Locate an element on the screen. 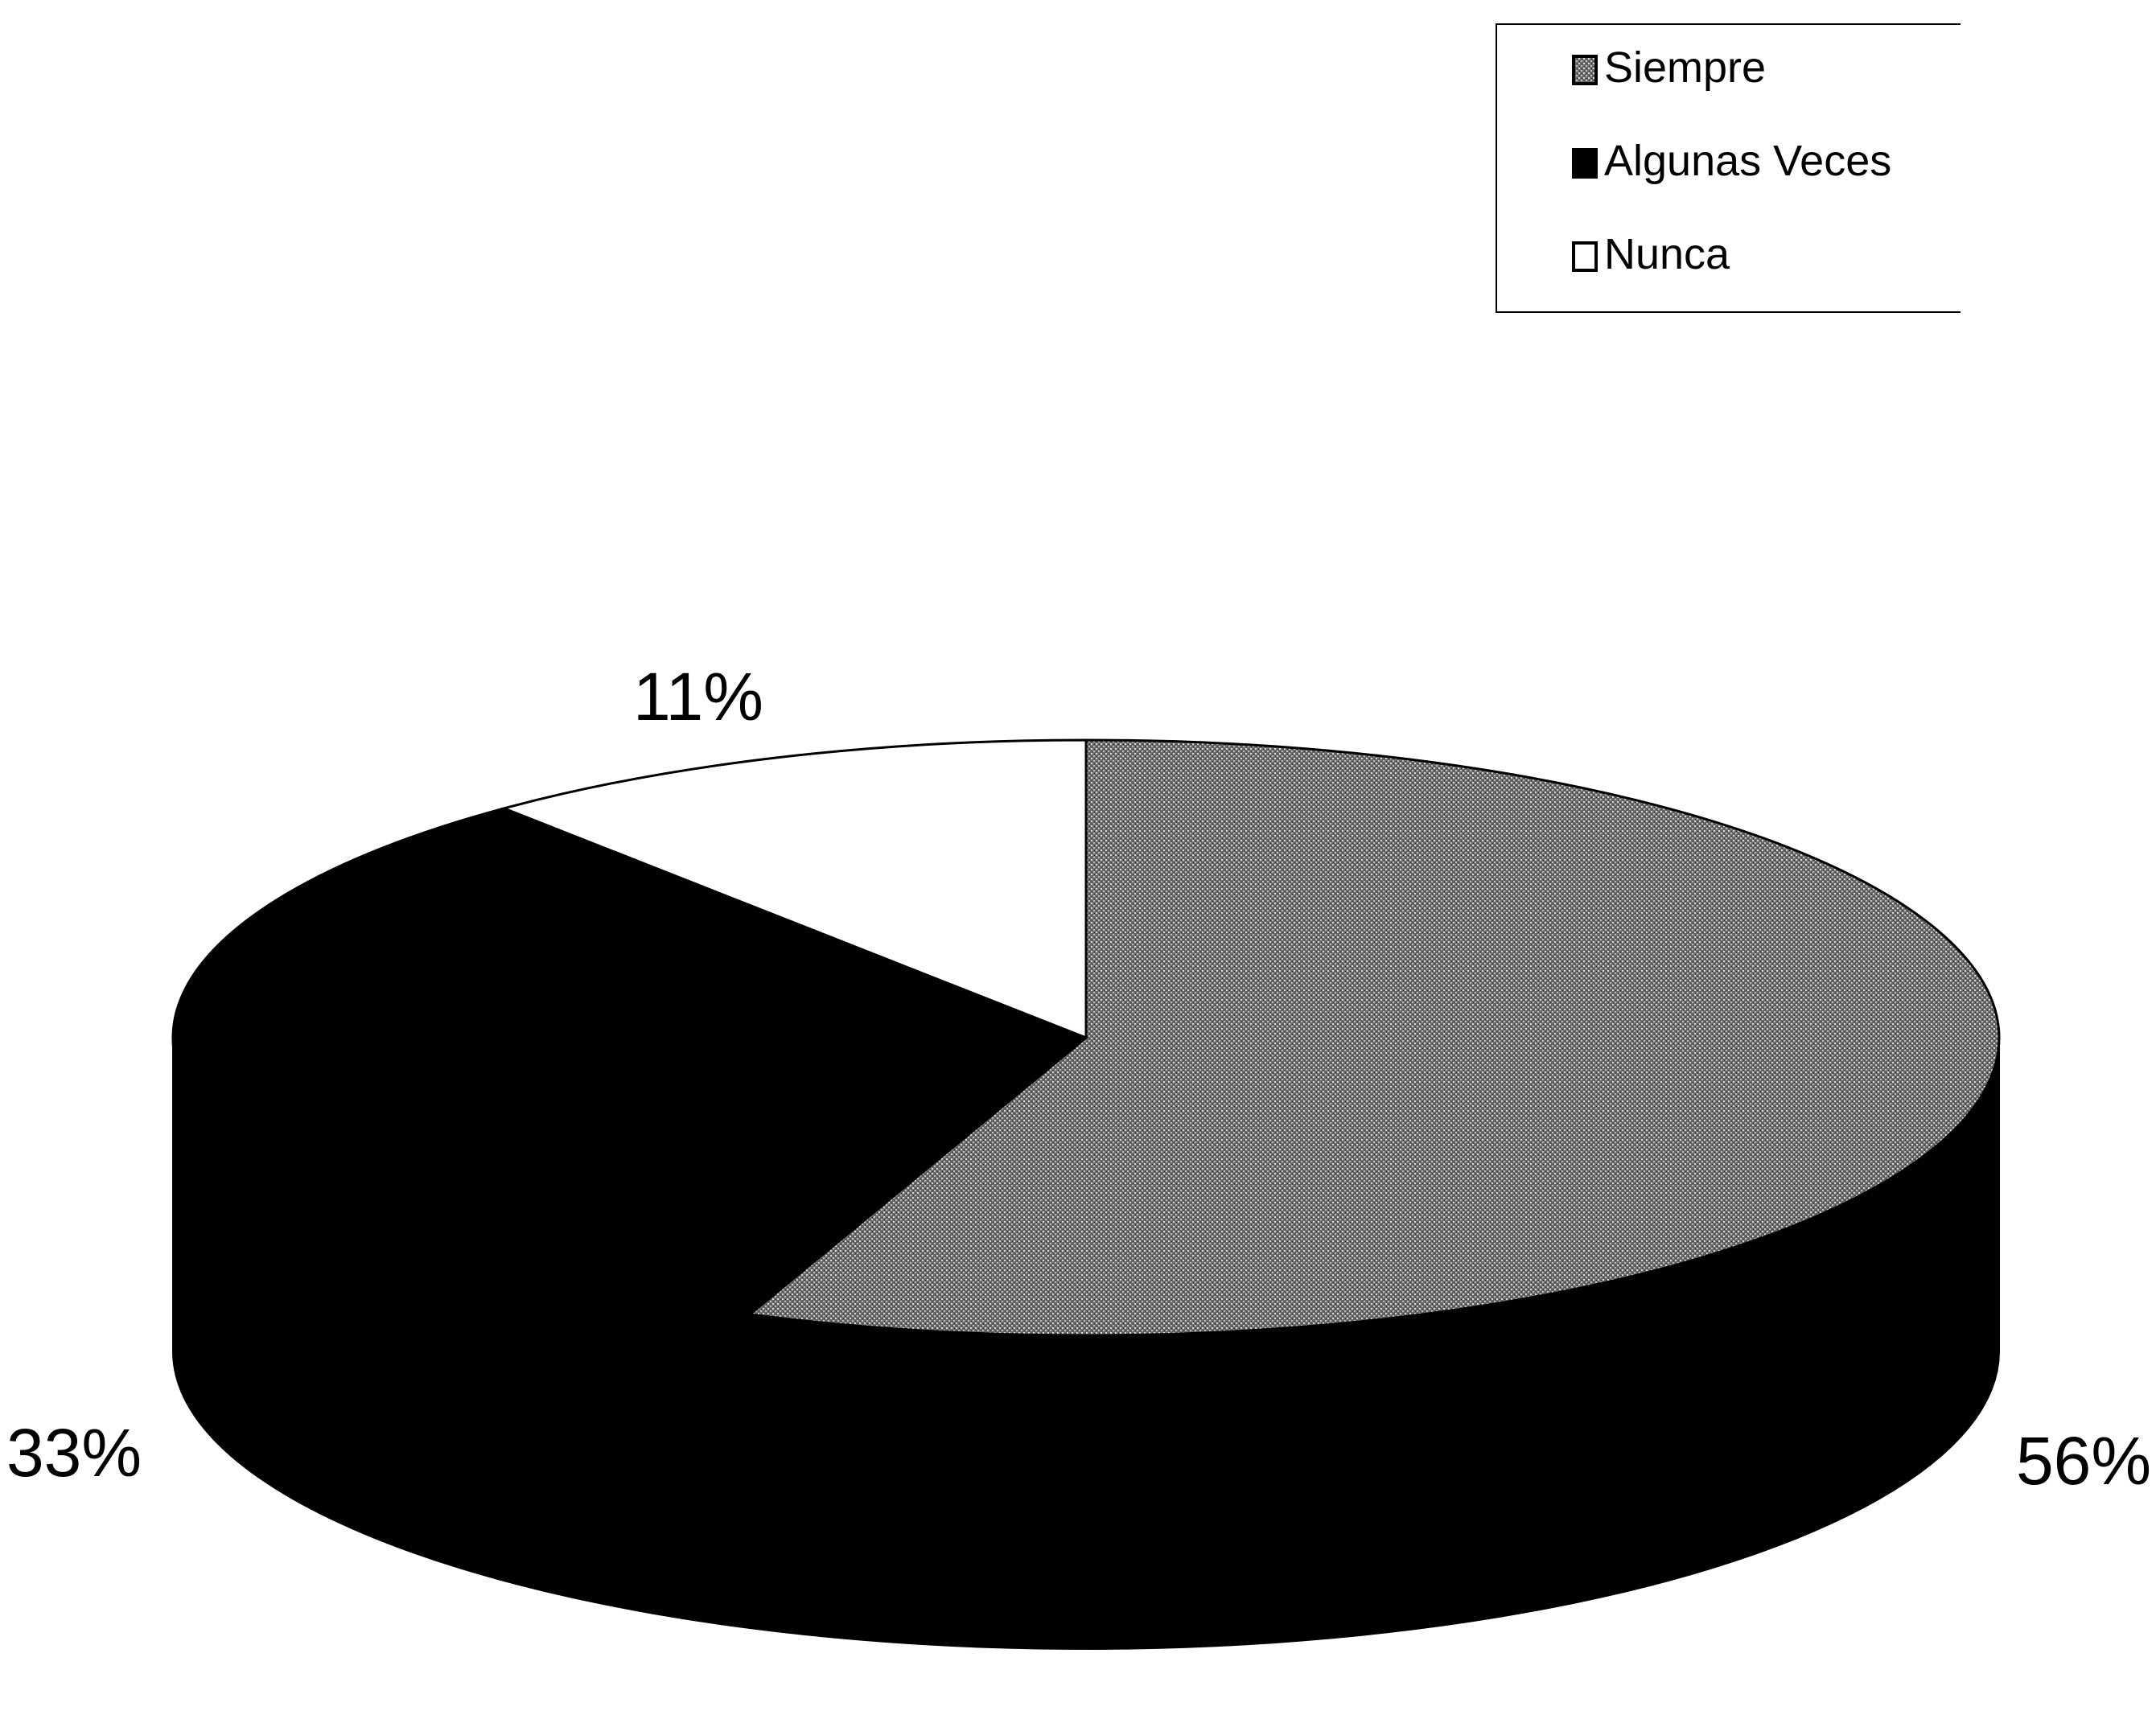 The image size is (2156, 1715). legend-swatch-nunca is located at coordinates (1585, 256).